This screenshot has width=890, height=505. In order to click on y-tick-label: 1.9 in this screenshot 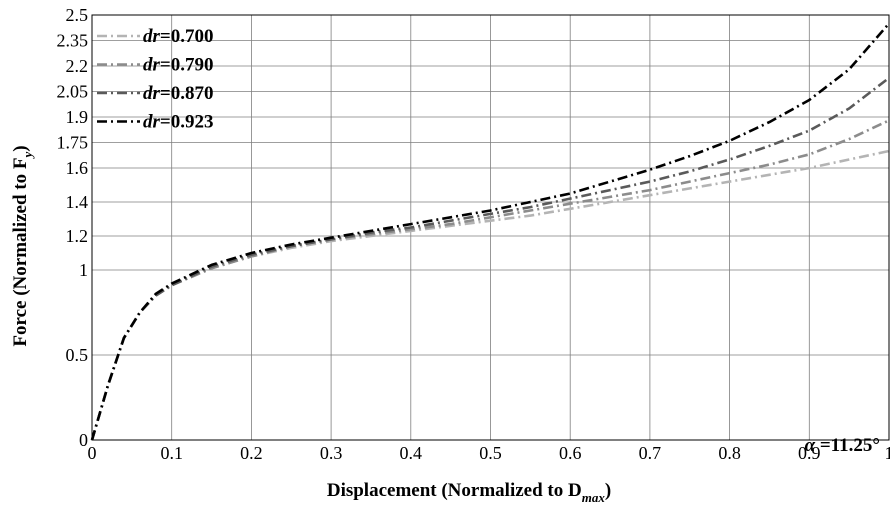, I will do `click(77, 117)`.